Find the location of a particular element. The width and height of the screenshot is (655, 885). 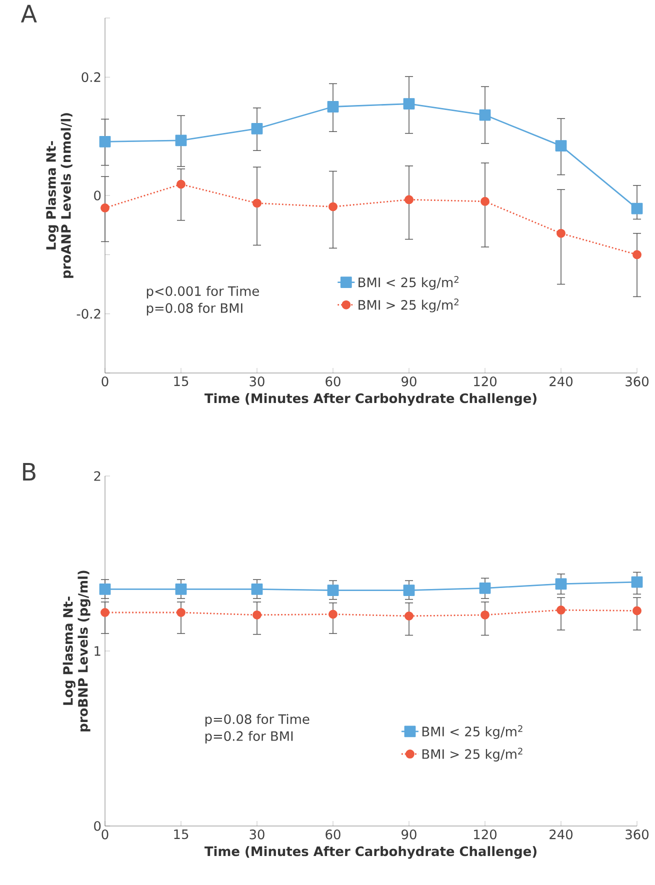

y-tick-label: 1 is located at coordinates (97, 651).